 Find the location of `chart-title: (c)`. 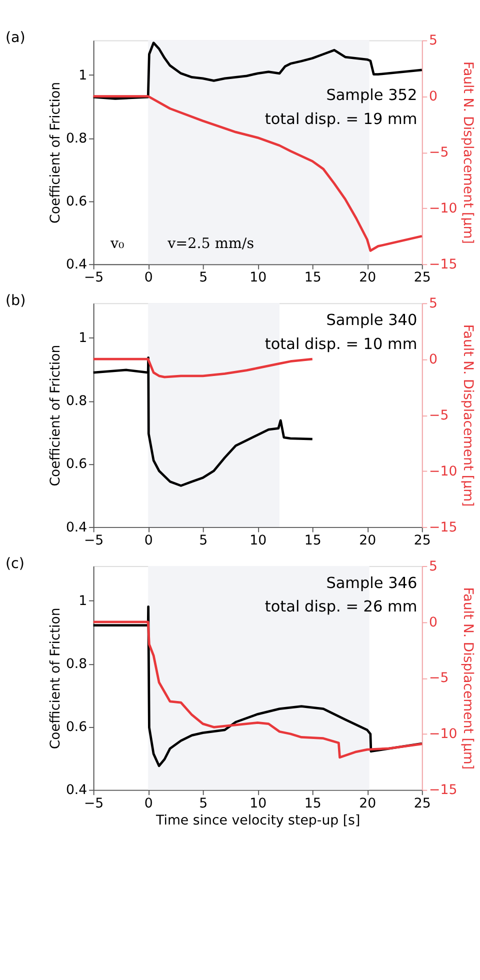

chart-title: (c) is located at coordinates (14, 564).